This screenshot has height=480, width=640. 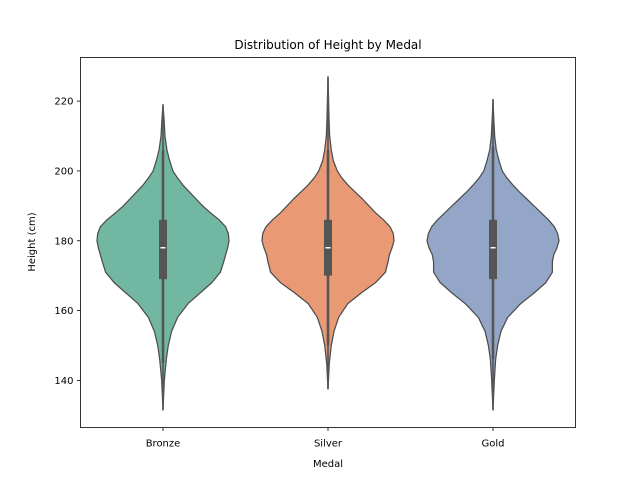 What do you see at coordinates (63, 102) in the screenshot?
I see `y-tick-label: 220` at bounding box center [63, 102].